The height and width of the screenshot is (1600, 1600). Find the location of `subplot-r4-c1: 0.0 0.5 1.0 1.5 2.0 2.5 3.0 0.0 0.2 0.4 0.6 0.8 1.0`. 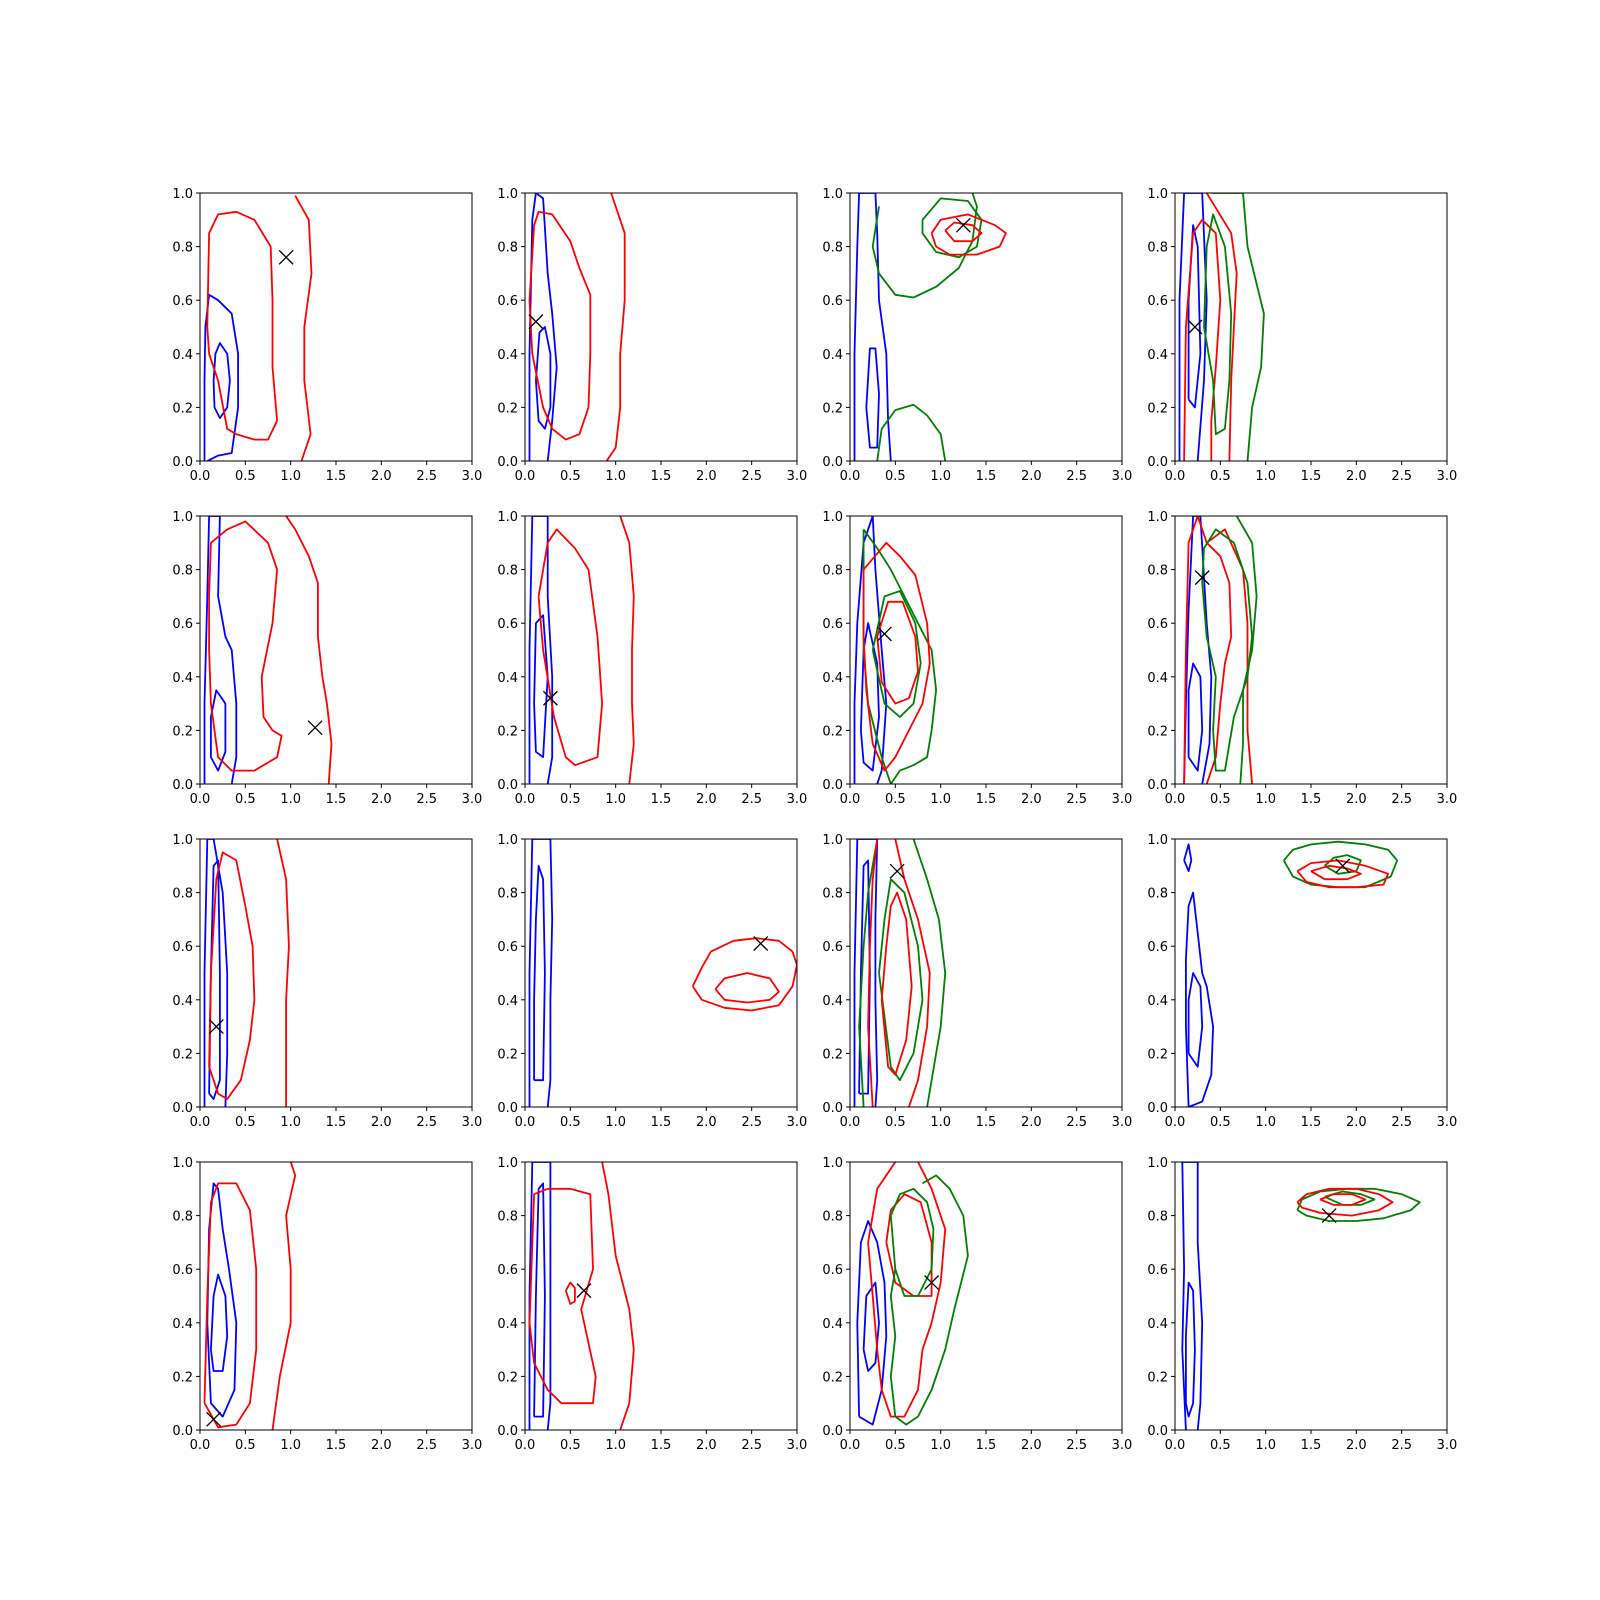

subplot-r4-c1: 0.0 0.5 1.0 1.5 2.0 2.5 3.0 0.0 0.2 0.4 0.6 0.8 1.0 is located at coordinates (327, 1304).